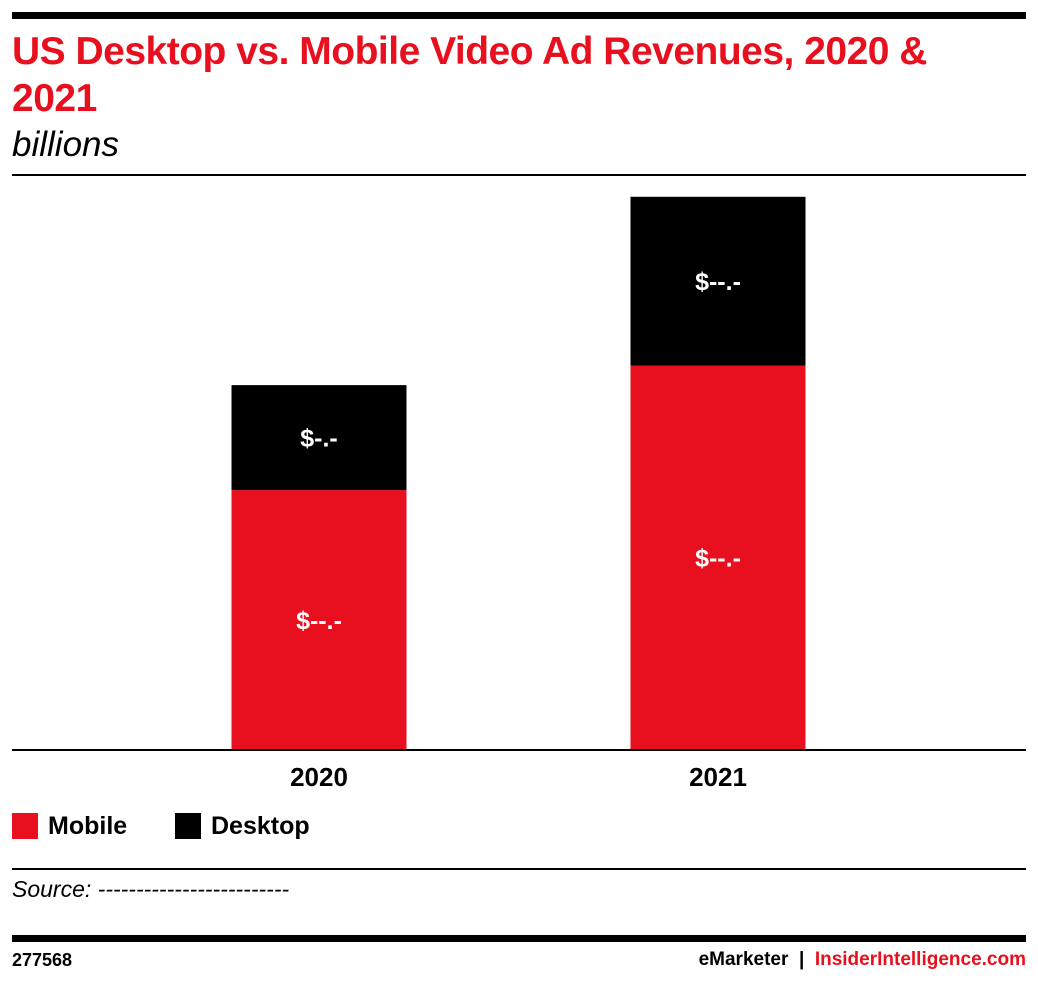  What do you see at coordinates (519, 15) in the screenshot?
I see `top-rule` at bounding box center [519, 15].